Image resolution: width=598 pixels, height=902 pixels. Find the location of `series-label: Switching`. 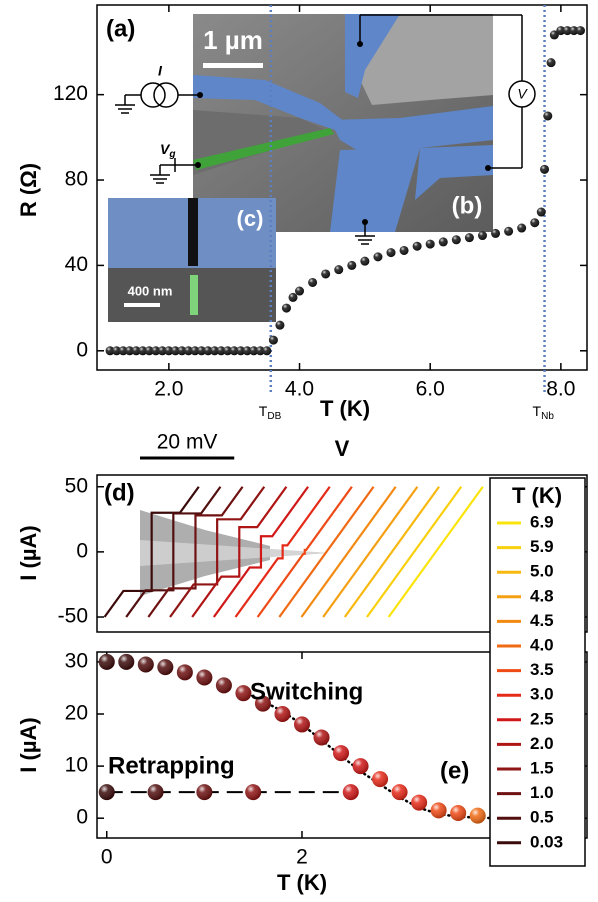

series-label: Switching is located at coordinates (306, 691).